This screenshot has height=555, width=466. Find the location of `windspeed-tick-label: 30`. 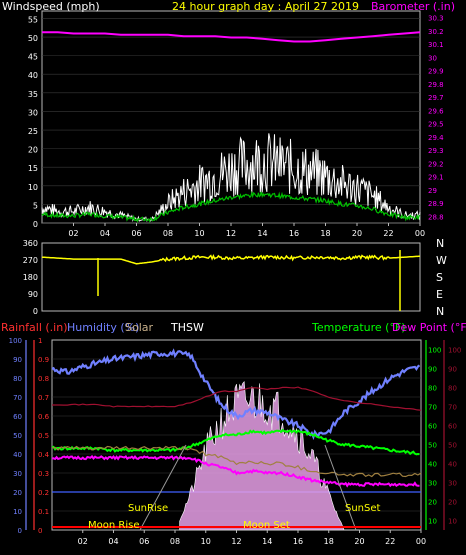

windspeed-tick-label: 30 is located at coordinates (33, 112).